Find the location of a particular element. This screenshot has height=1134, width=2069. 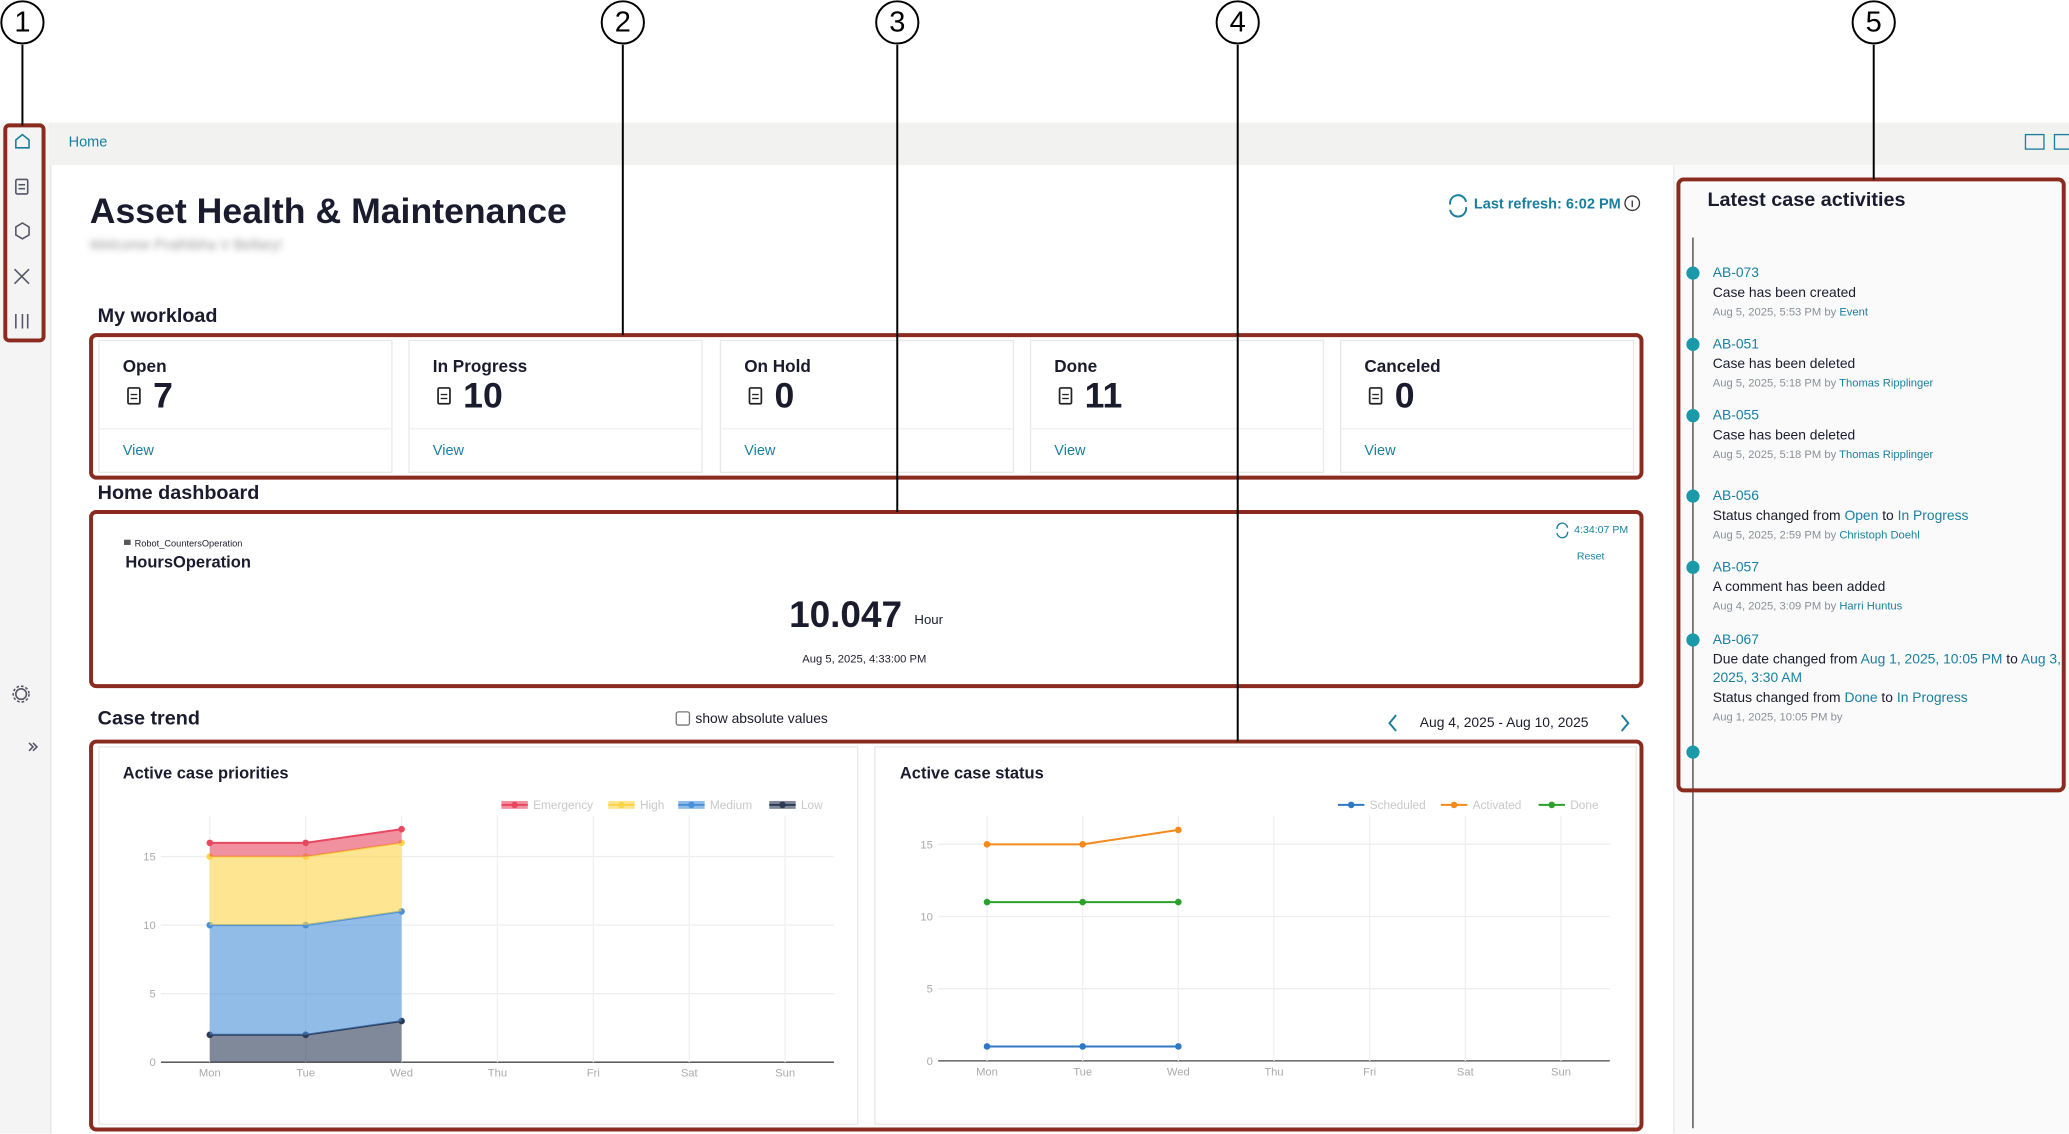

legend-label: Done is located at coordinates (1584, 805).